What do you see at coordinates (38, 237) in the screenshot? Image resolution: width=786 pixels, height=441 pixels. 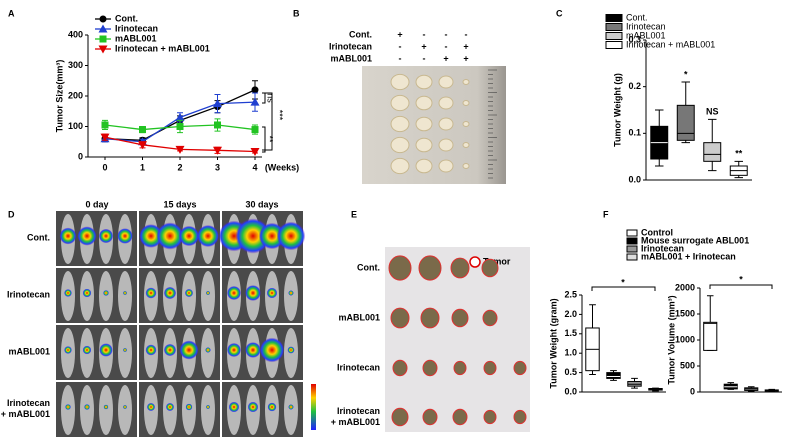 I see `row-label: Cont.` at bounding box center [38, 237].